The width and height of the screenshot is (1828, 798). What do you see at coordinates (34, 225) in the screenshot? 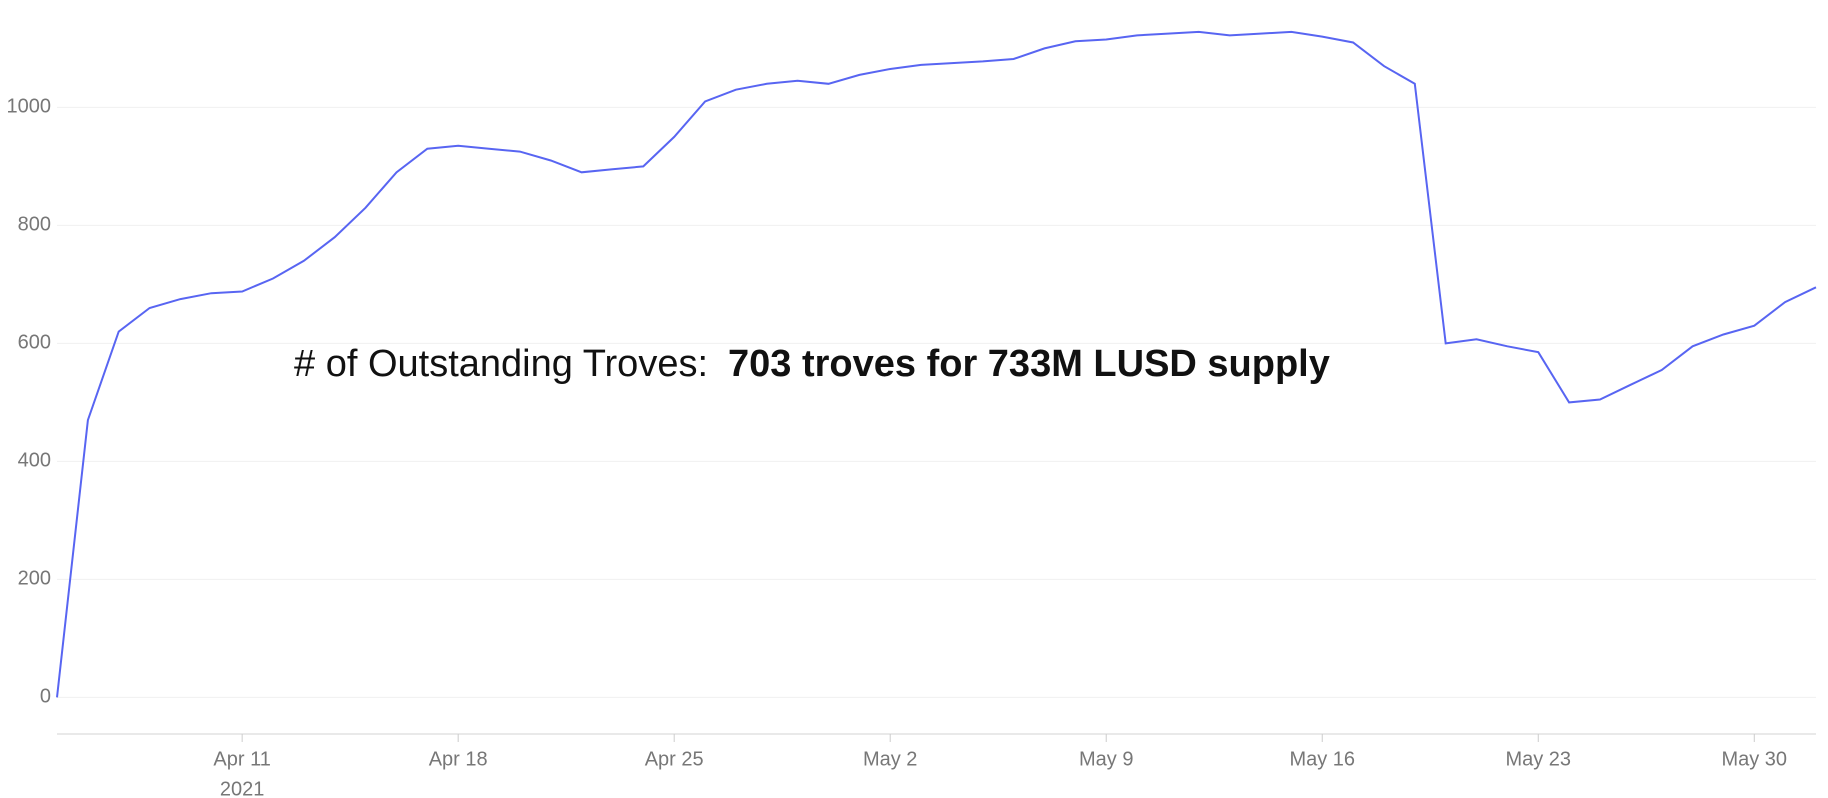
I see `y-tick-label: 800` at bounding box center [34, 225].